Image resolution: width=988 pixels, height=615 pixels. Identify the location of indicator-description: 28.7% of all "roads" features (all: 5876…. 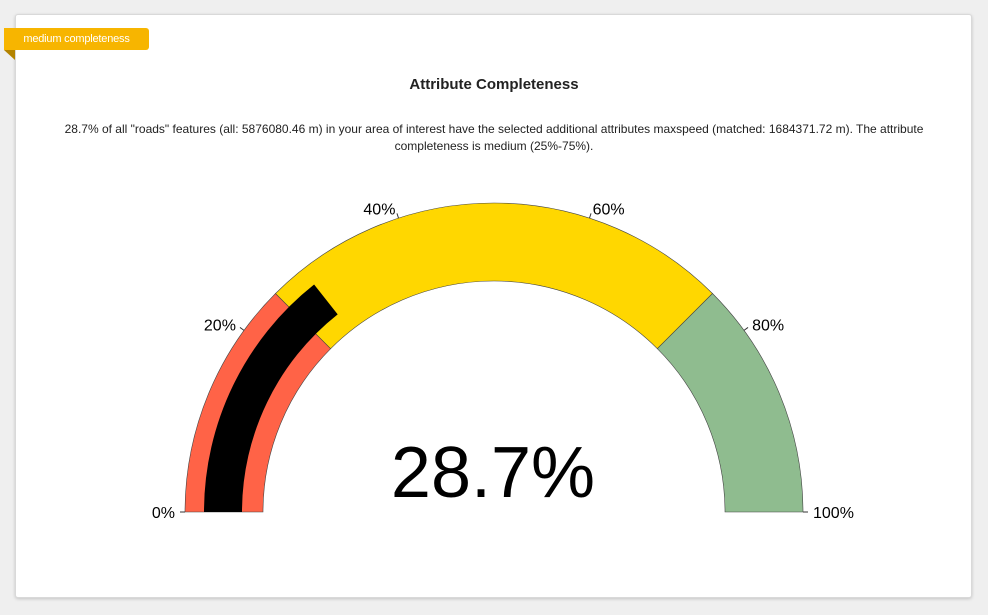
(494, 137).